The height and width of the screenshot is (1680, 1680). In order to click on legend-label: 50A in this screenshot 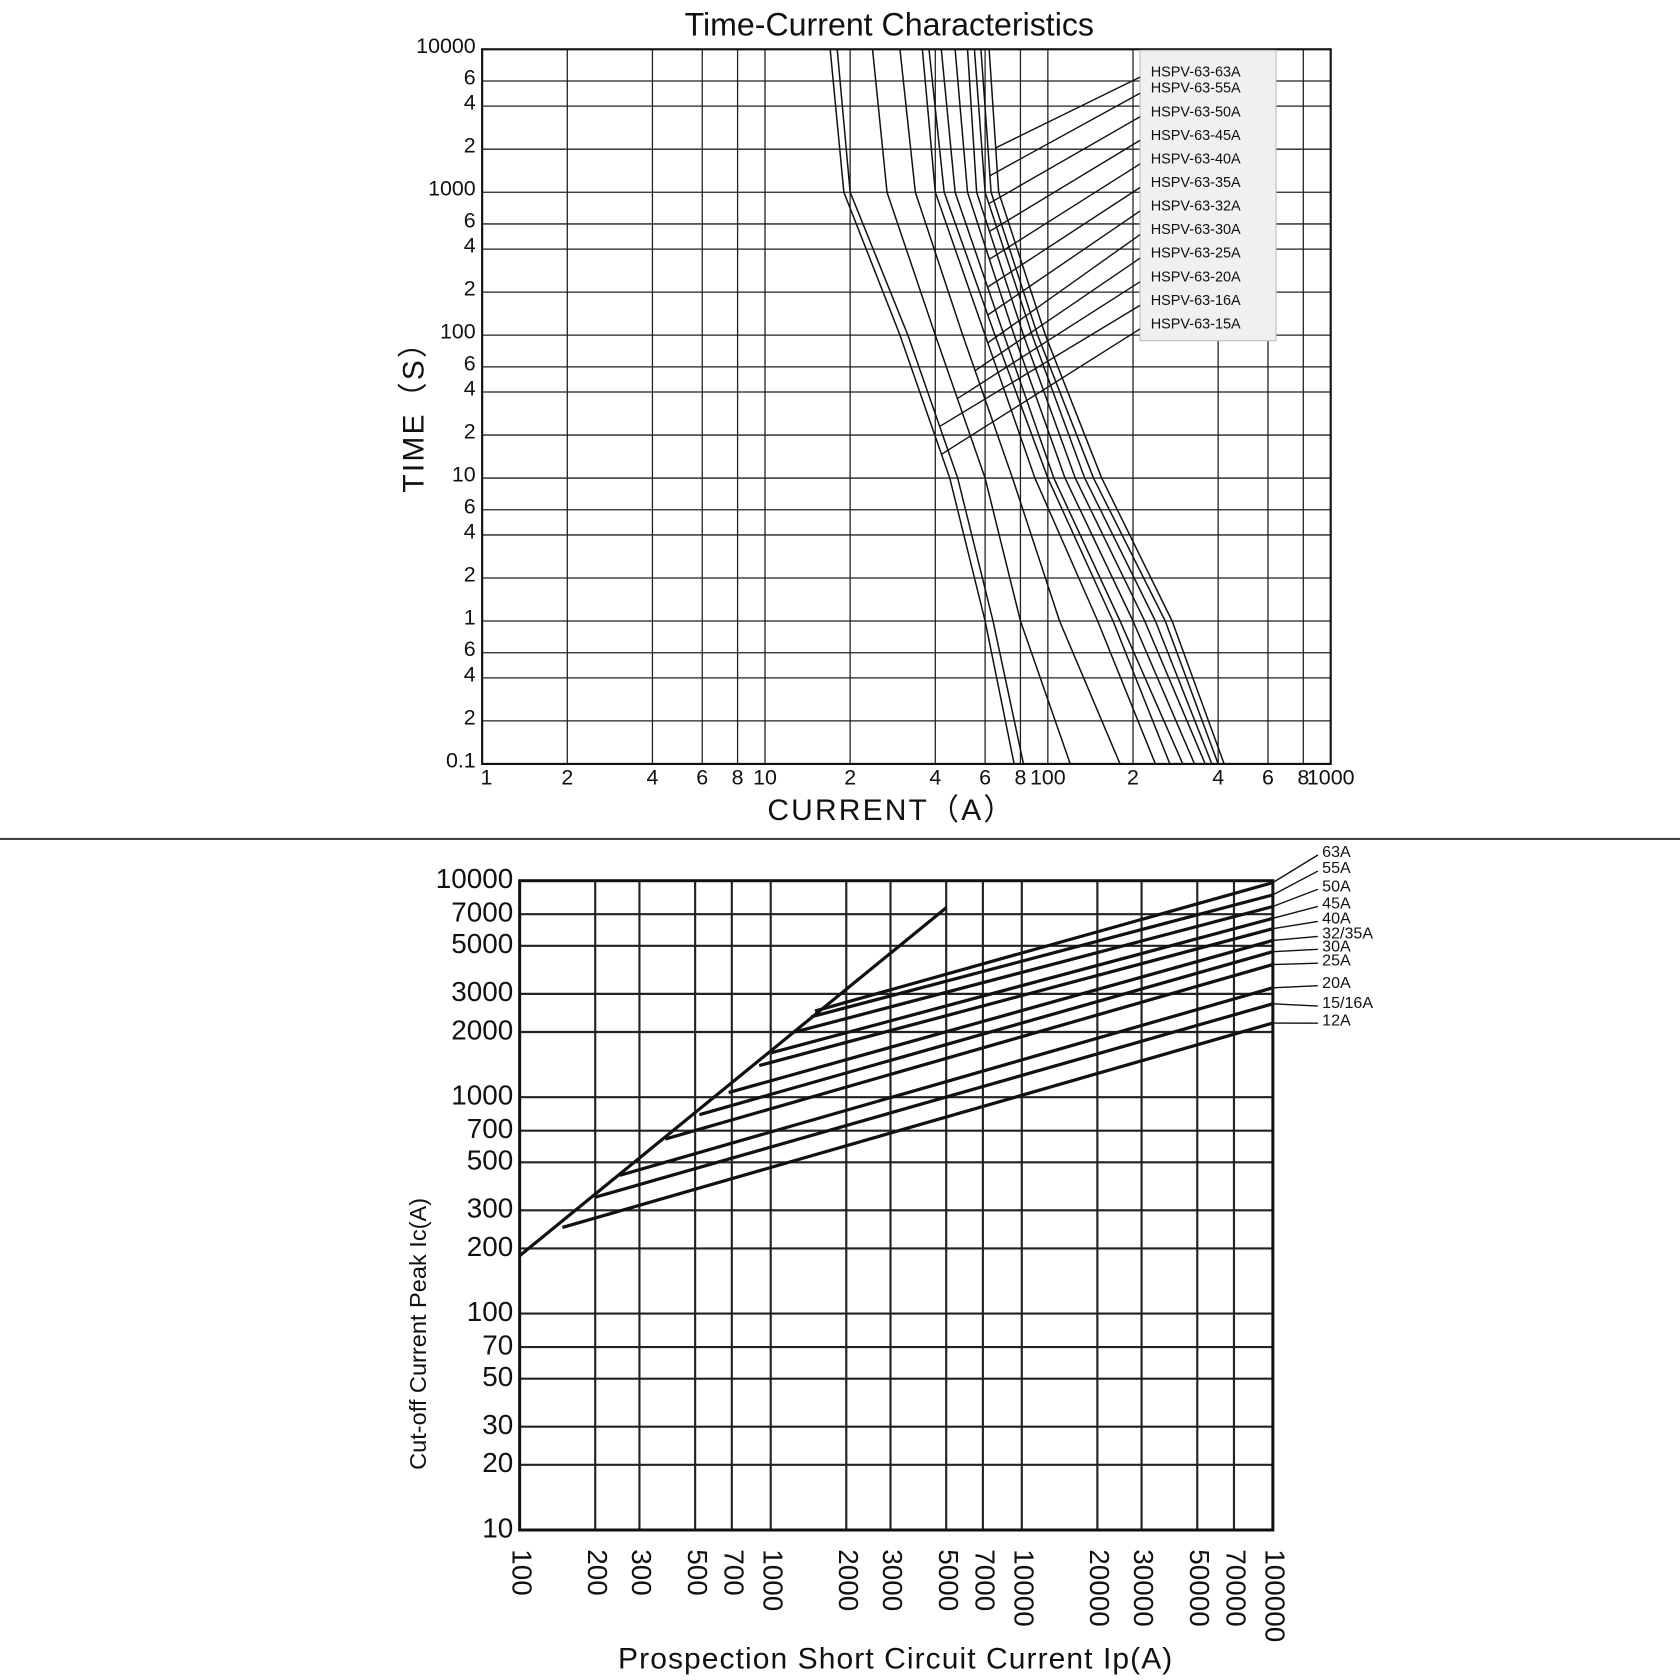, I will do `click(1336, 886)`.